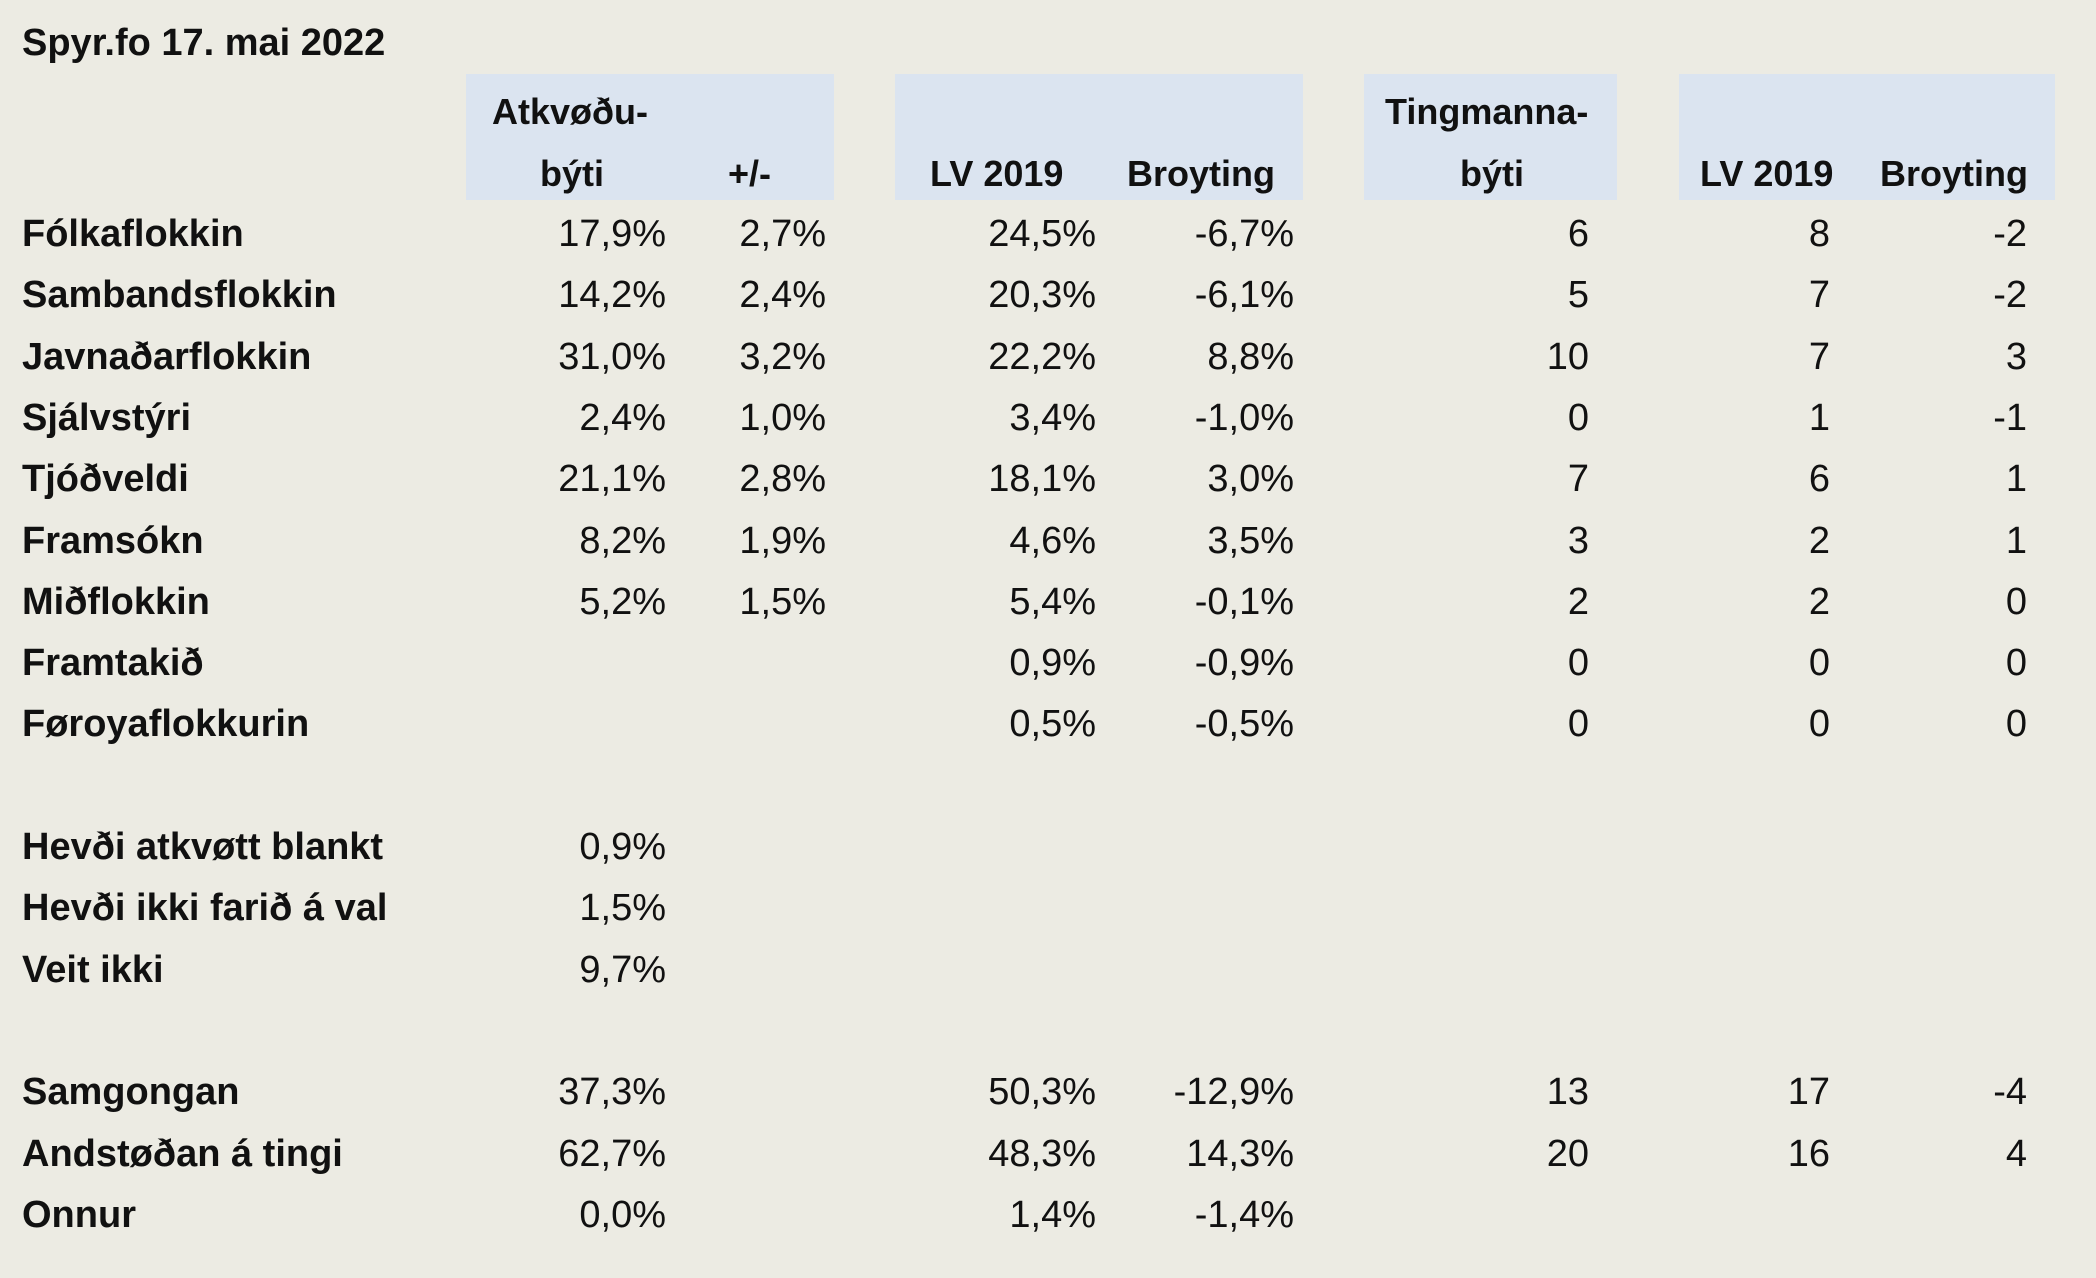 The height and width of the screenshot is (1278, 2096). What do you see at coordinates (1042, 357) in the screenshot?
I see `cell-lv2019: 22,2%` at bounding box center [1042, 357].